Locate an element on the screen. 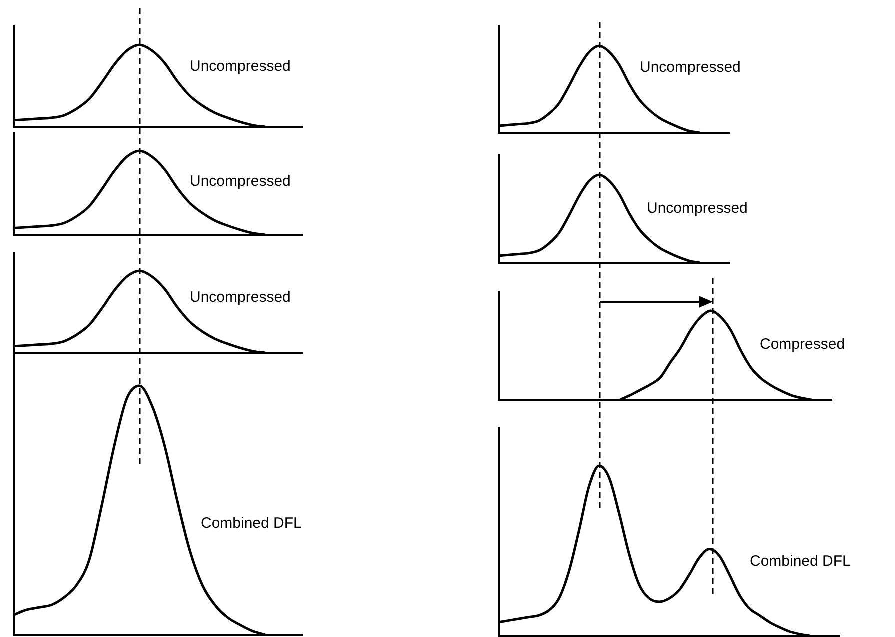 This screenshot has height=637, width=895. series-label: Compressed is located at coordinates (803, 344).